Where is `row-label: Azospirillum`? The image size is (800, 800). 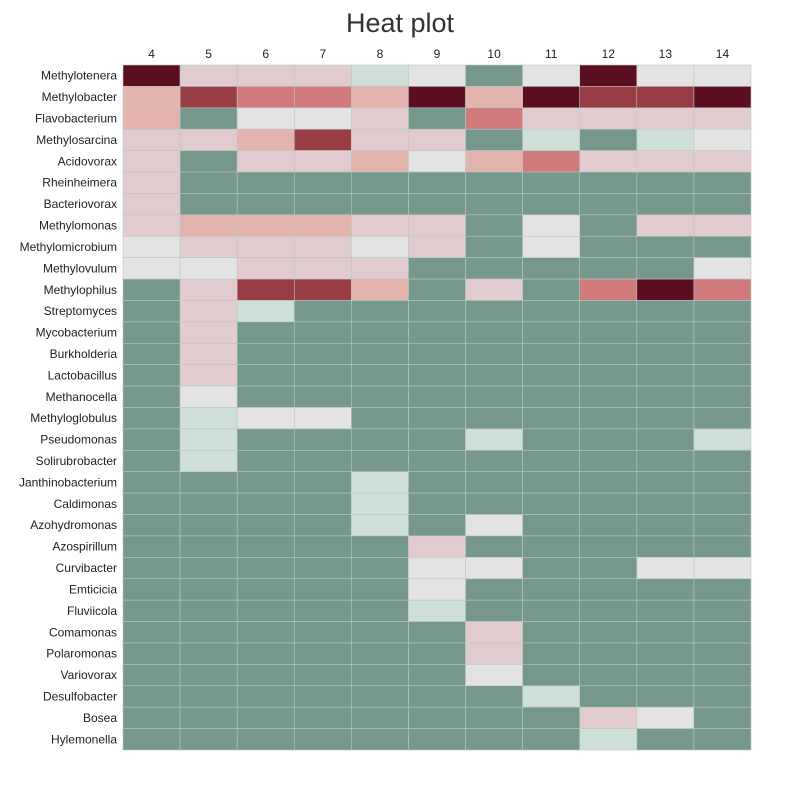
row-label: Azospirillum is located at coordinates (84, 547).